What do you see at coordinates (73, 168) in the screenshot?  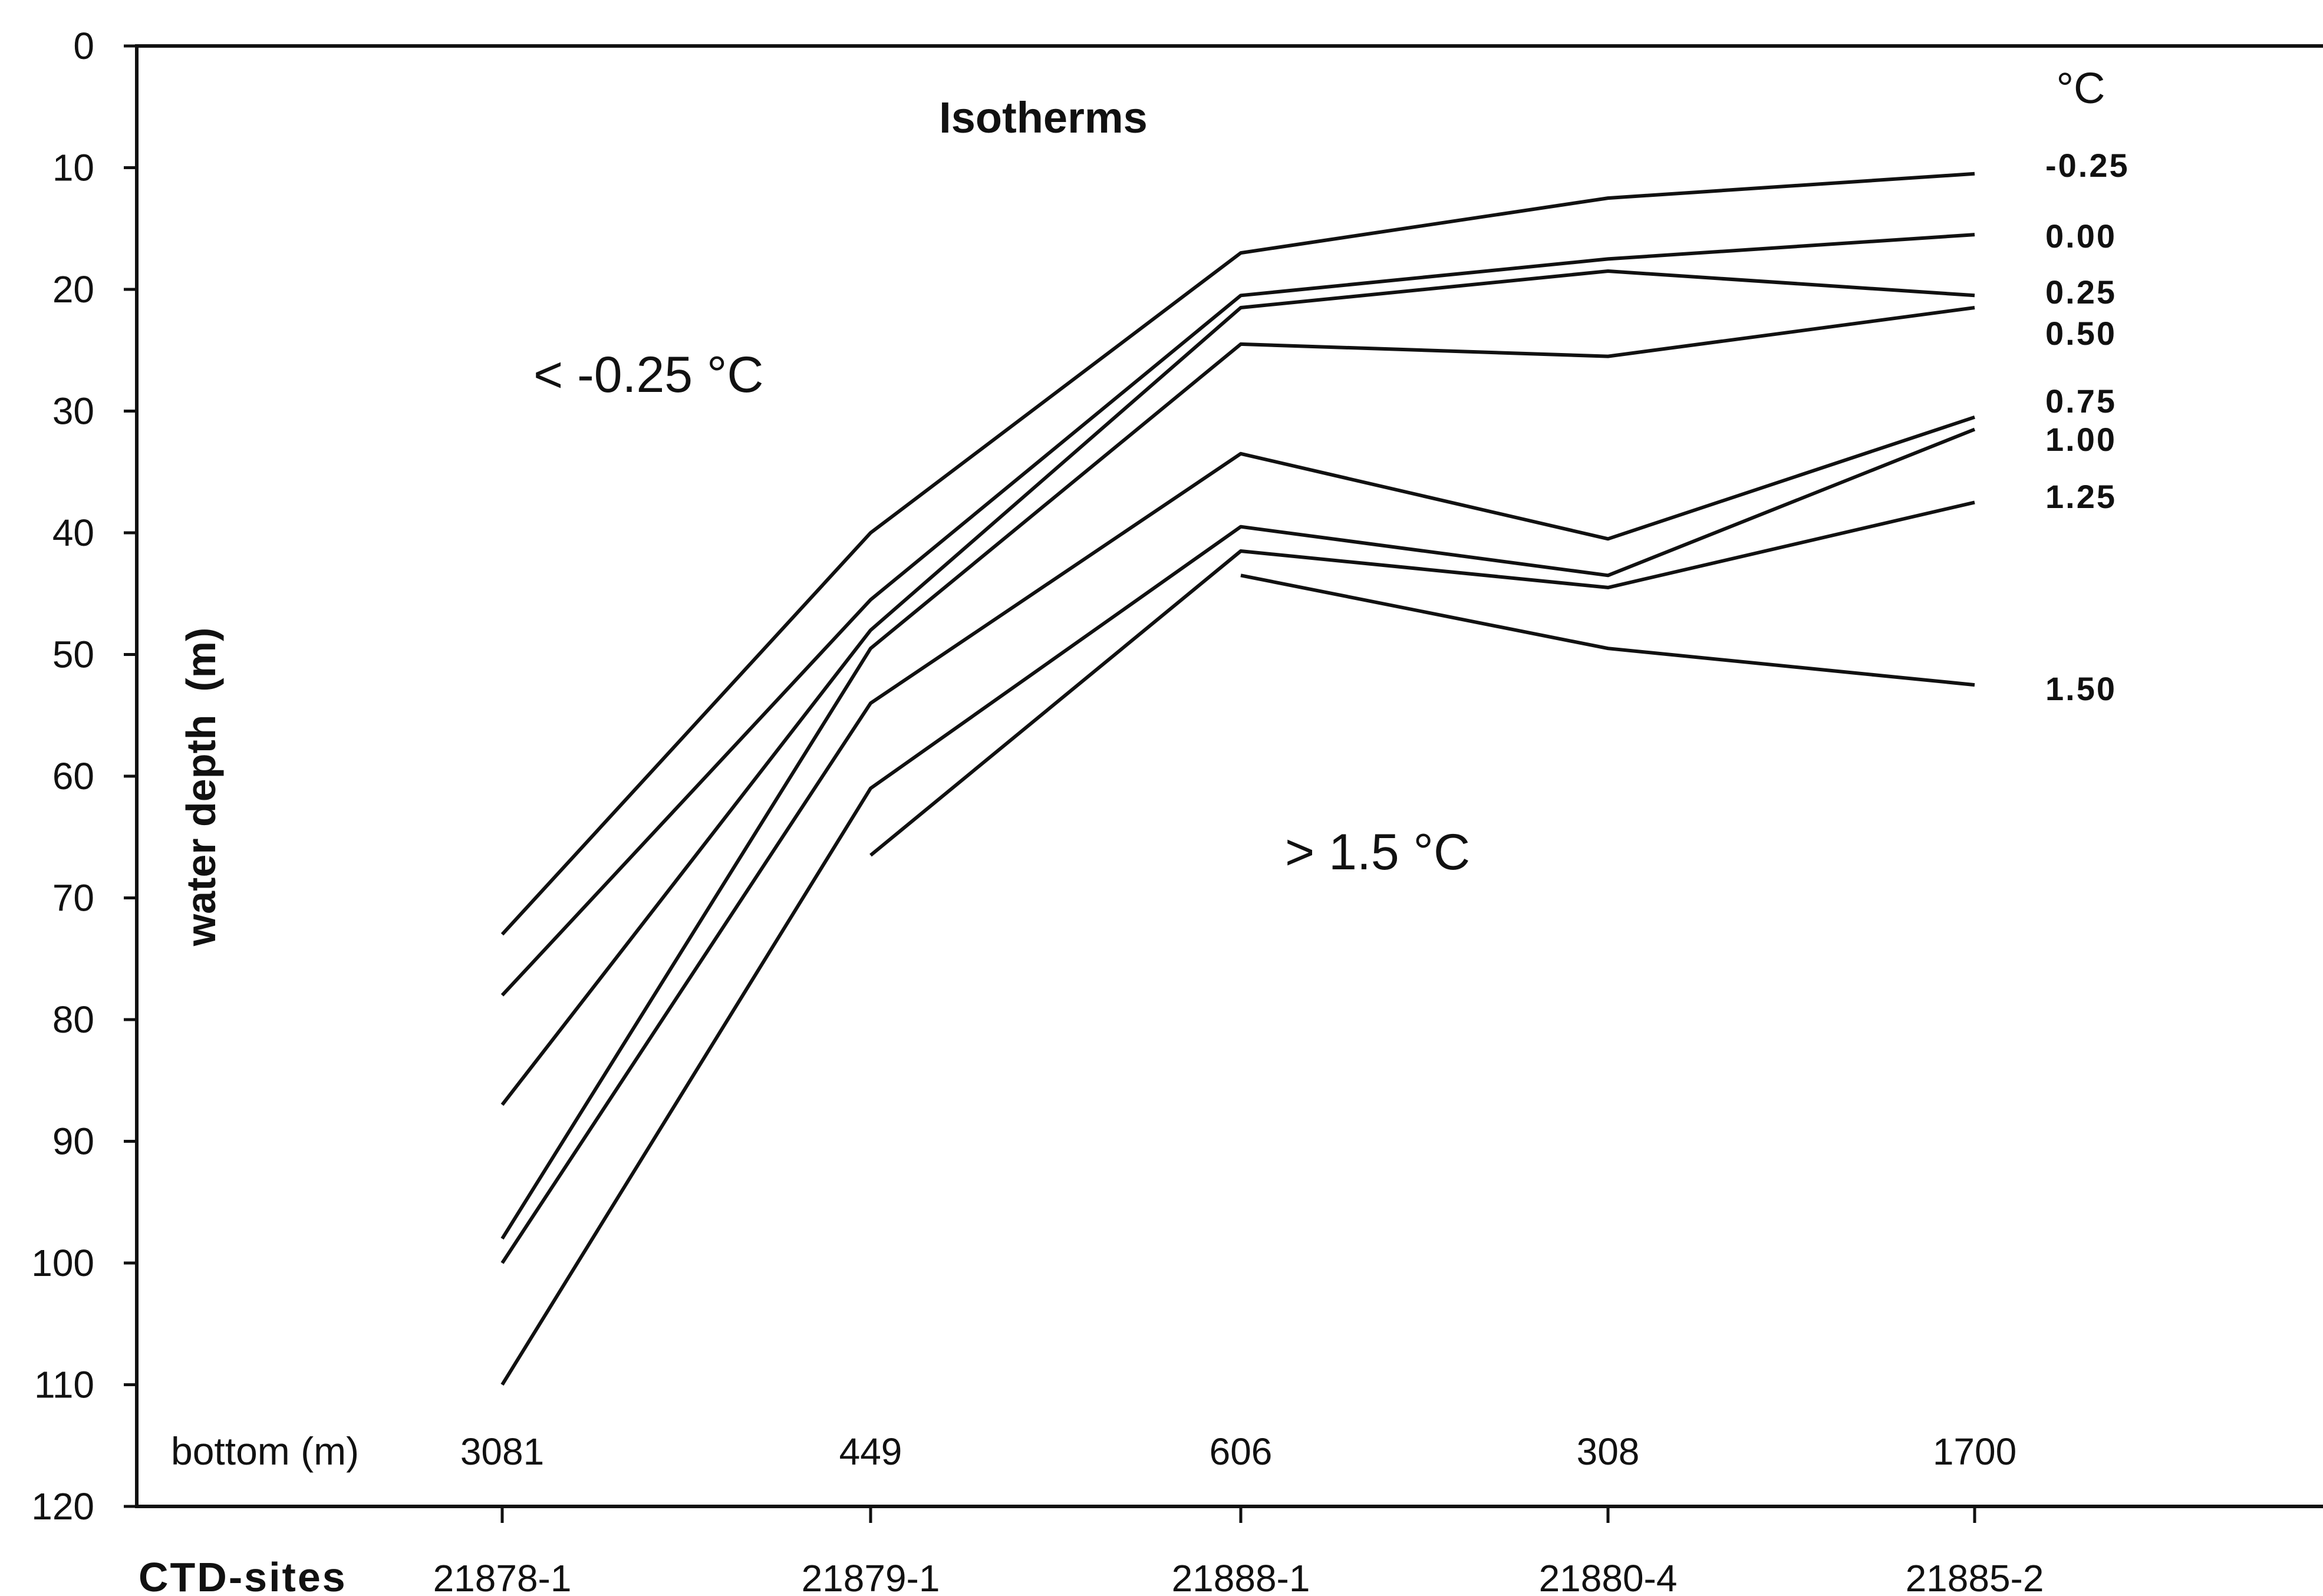 I see `y-tick-label: 10` at bounding box center [73, 168].